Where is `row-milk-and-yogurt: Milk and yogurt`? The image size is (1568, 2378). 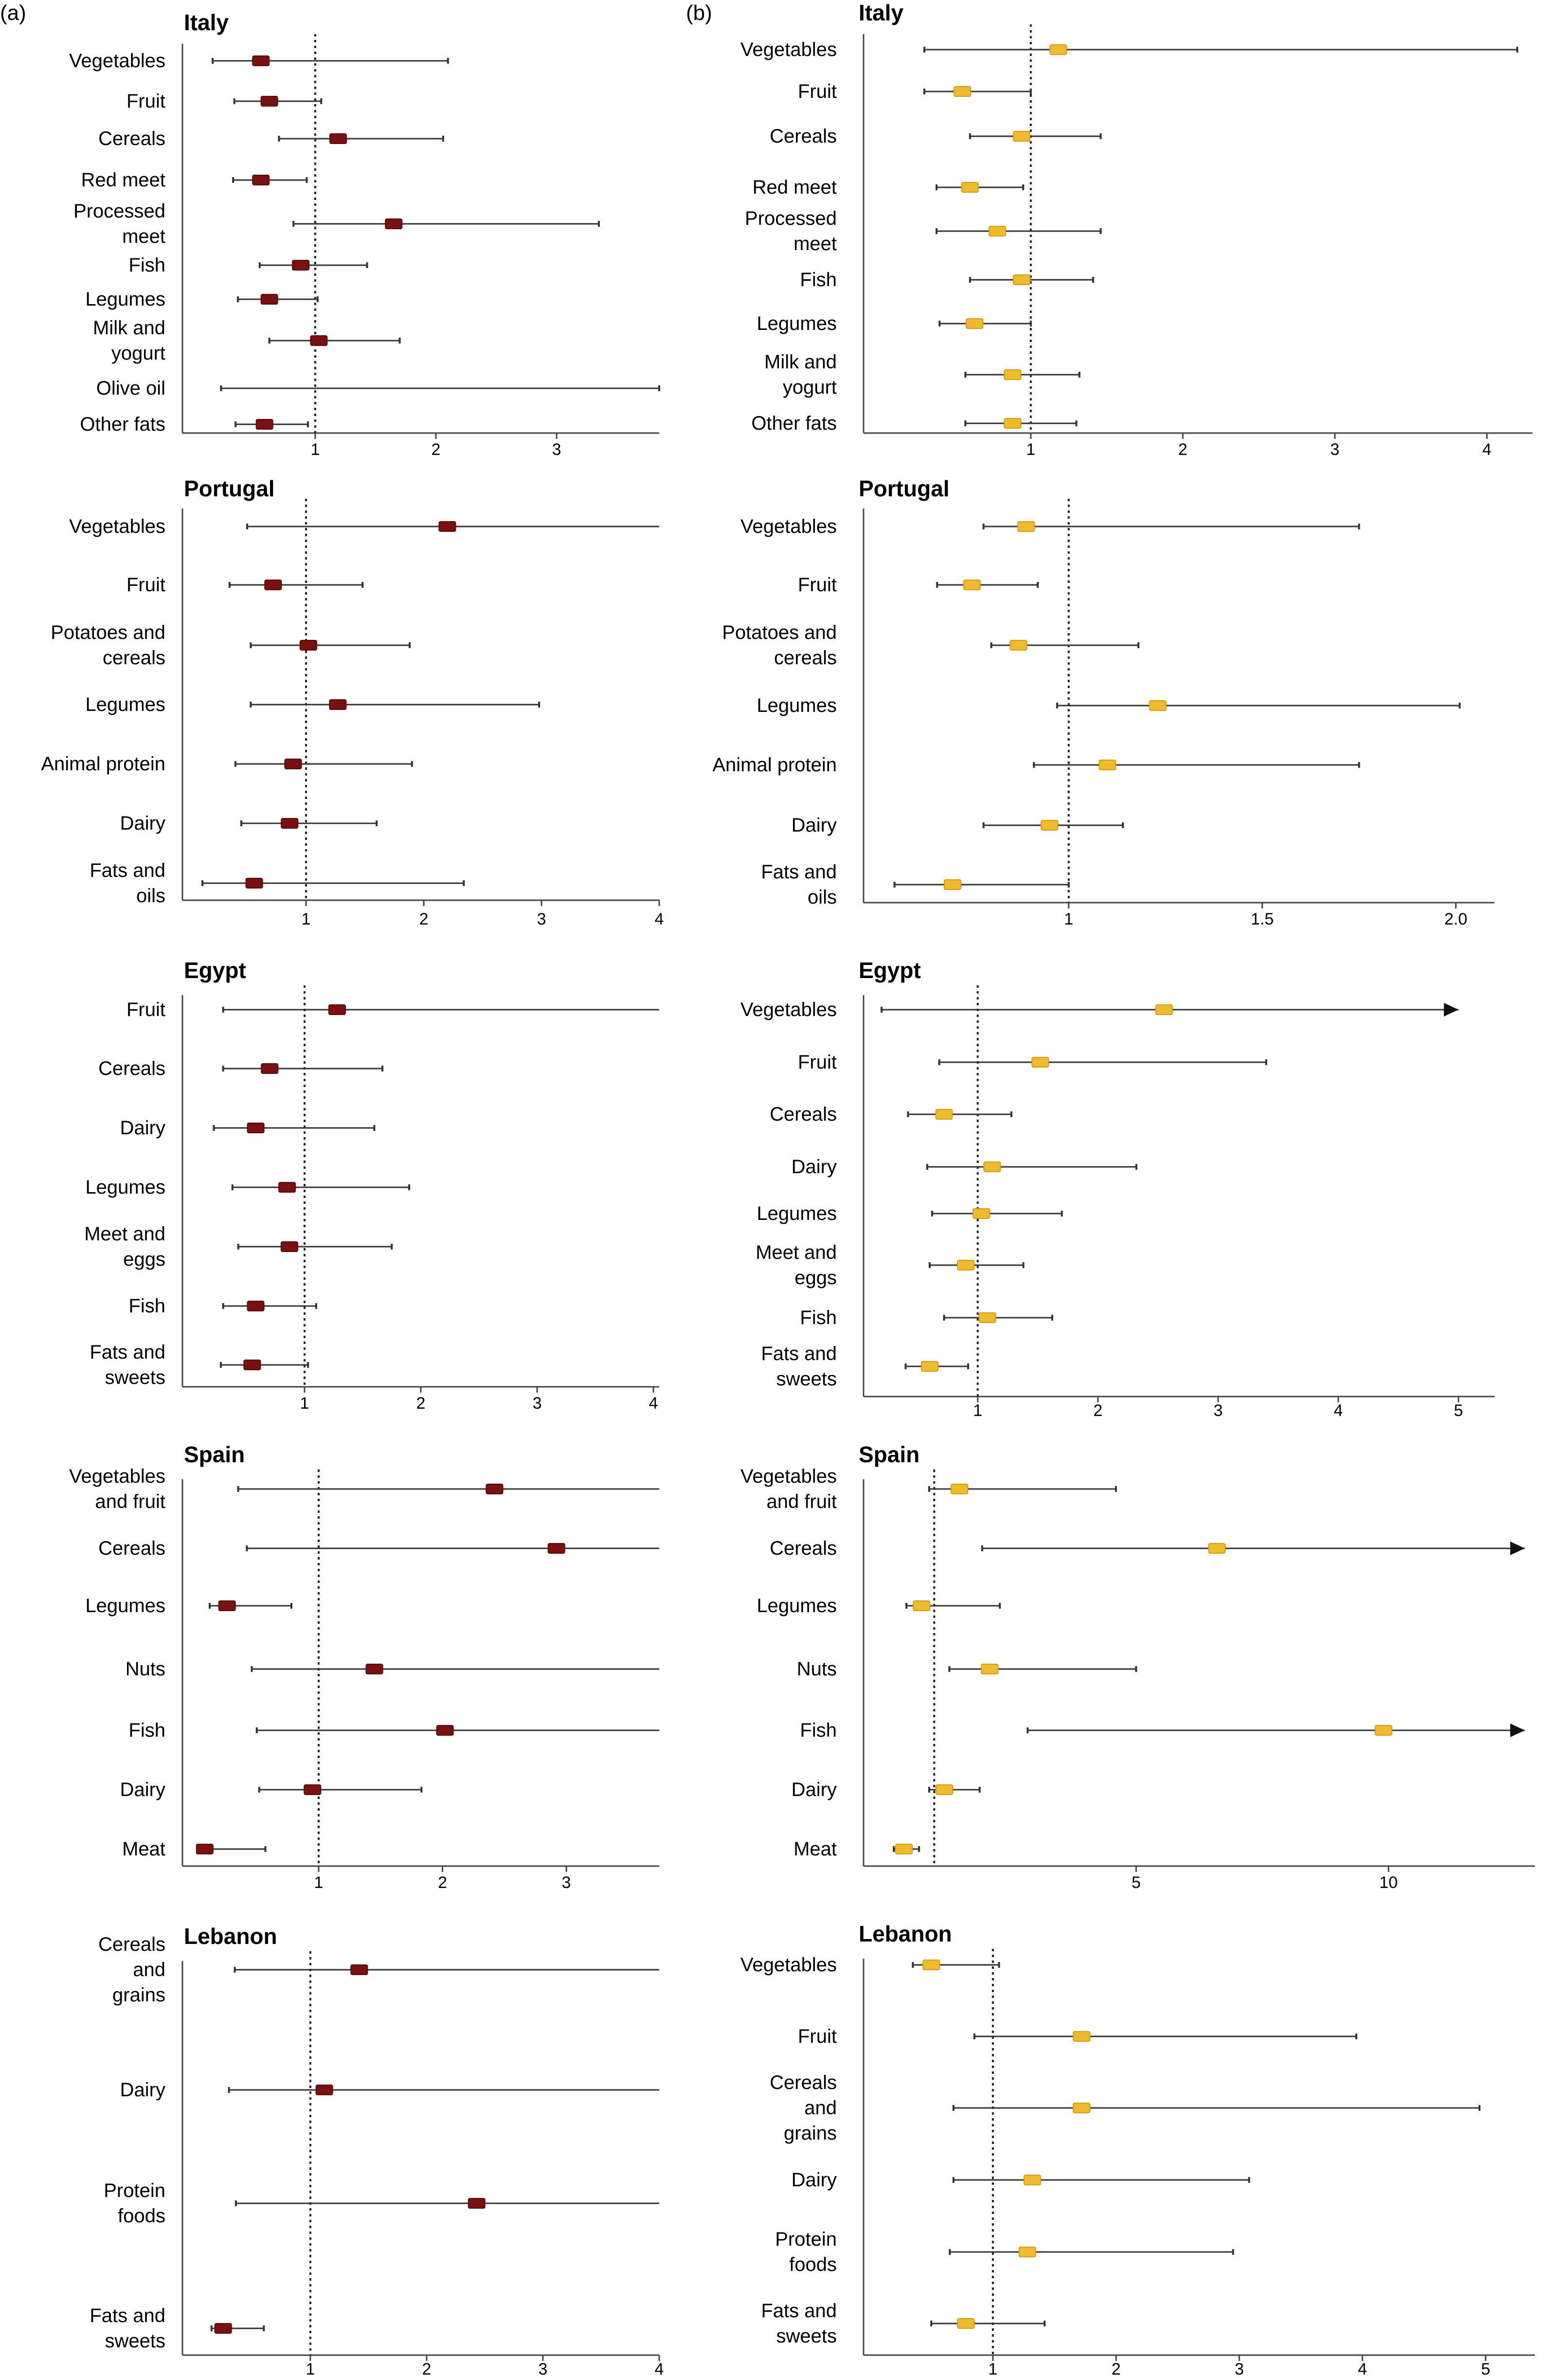 row-milk-and-yogurt: Milk and yogurt is located at coordinates (247, 341).